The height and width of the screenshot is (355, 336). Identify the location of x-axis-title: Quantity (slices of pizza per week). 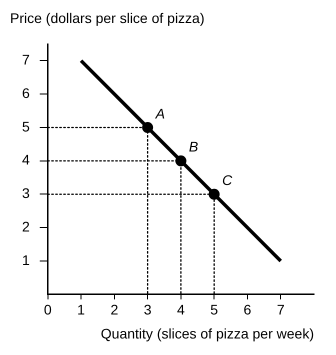
(207, 333).